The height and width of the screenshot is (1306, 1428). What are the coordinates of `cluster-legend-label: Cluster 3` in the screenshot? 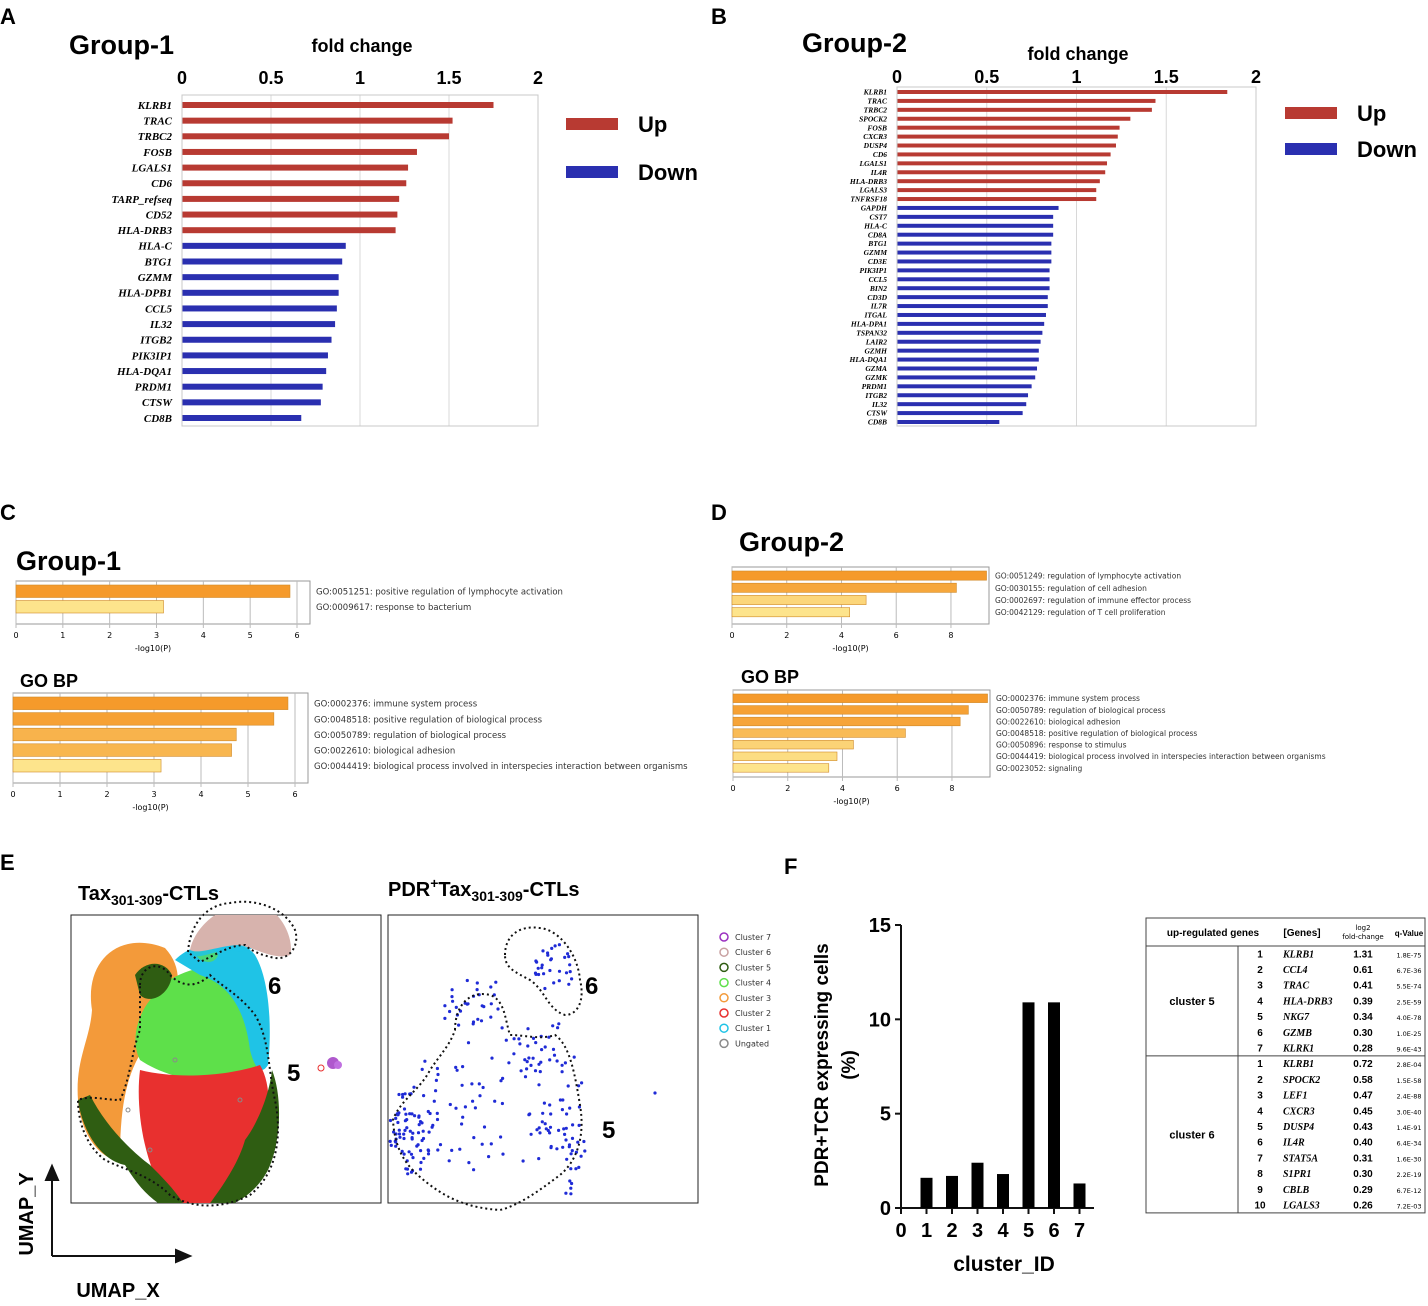 It's located at (753, 998).